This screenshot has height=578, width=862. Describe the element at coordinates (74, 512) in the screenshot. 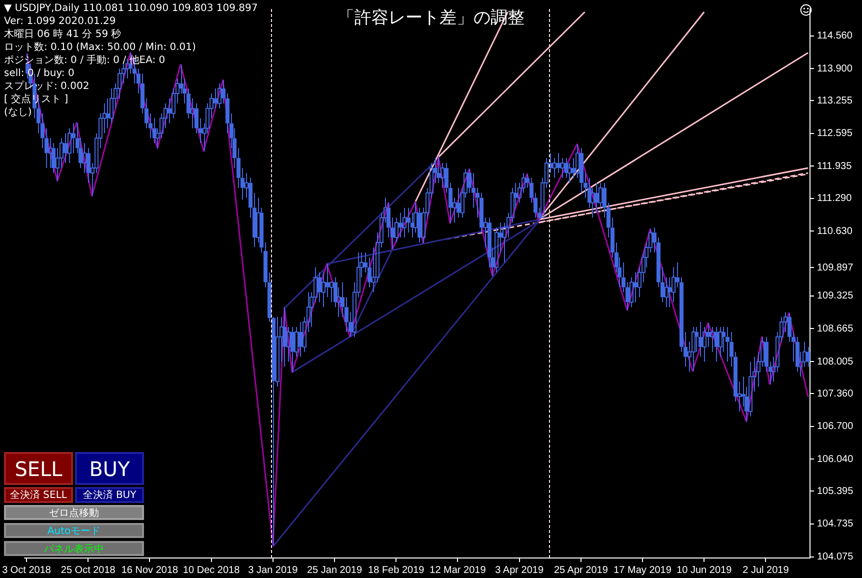

I see `zero-move-button: ゼロ点移動` at that location.